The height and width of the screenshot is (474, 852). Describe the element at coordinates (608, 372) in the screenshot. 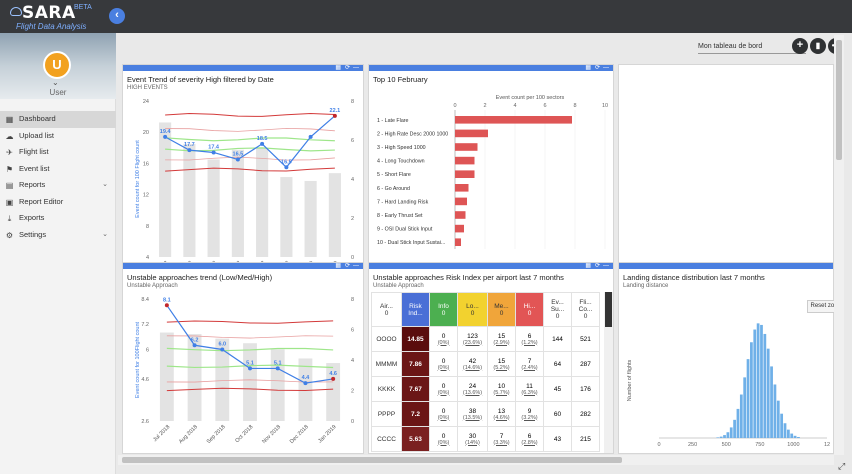

I see `table-scrollbar` at that location.